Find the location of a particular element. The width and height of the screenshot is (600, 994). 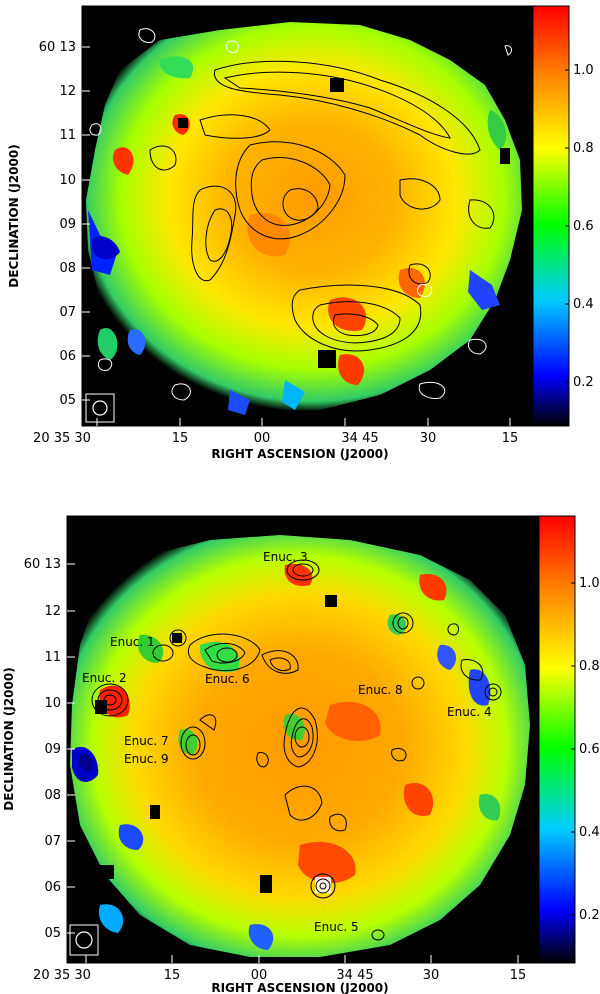

annotation-enuc1: Enuc. 1 is located at coordinates (132, 642).